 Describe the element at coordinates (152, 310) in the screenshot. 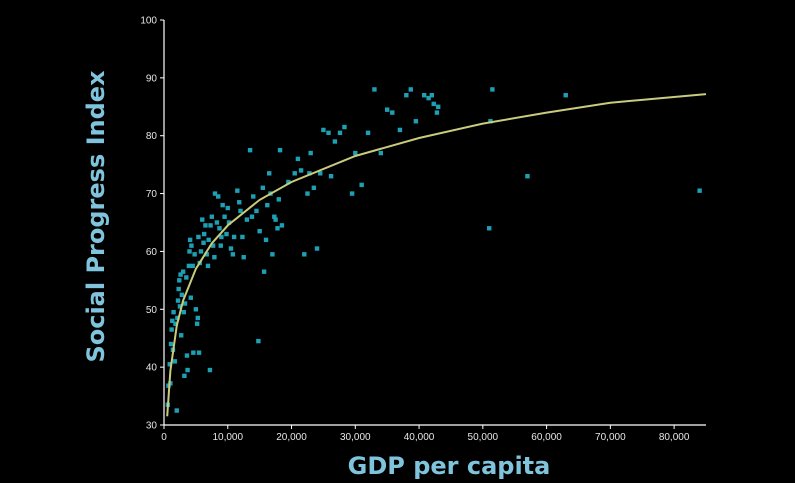

I see `y-tick-label: 50` at that location.